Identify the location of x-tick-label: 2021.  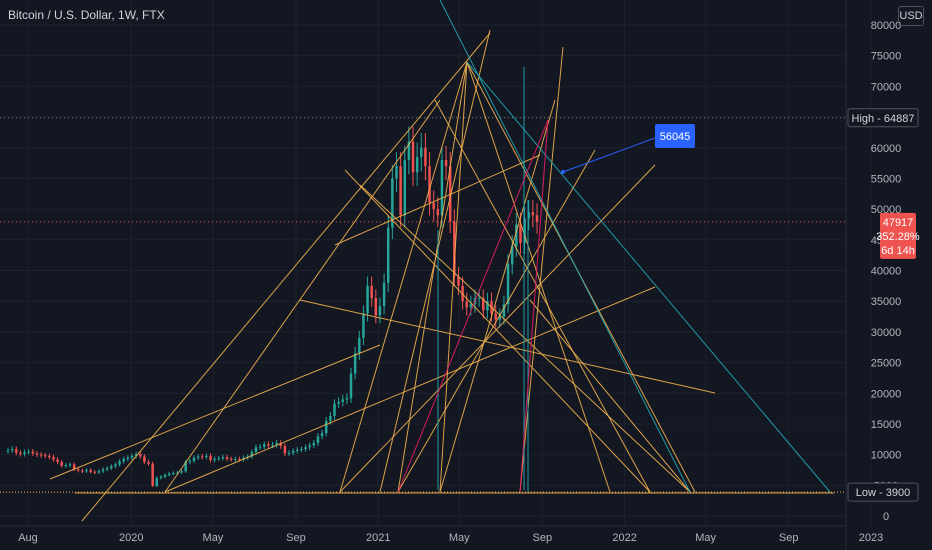
(378, 538).